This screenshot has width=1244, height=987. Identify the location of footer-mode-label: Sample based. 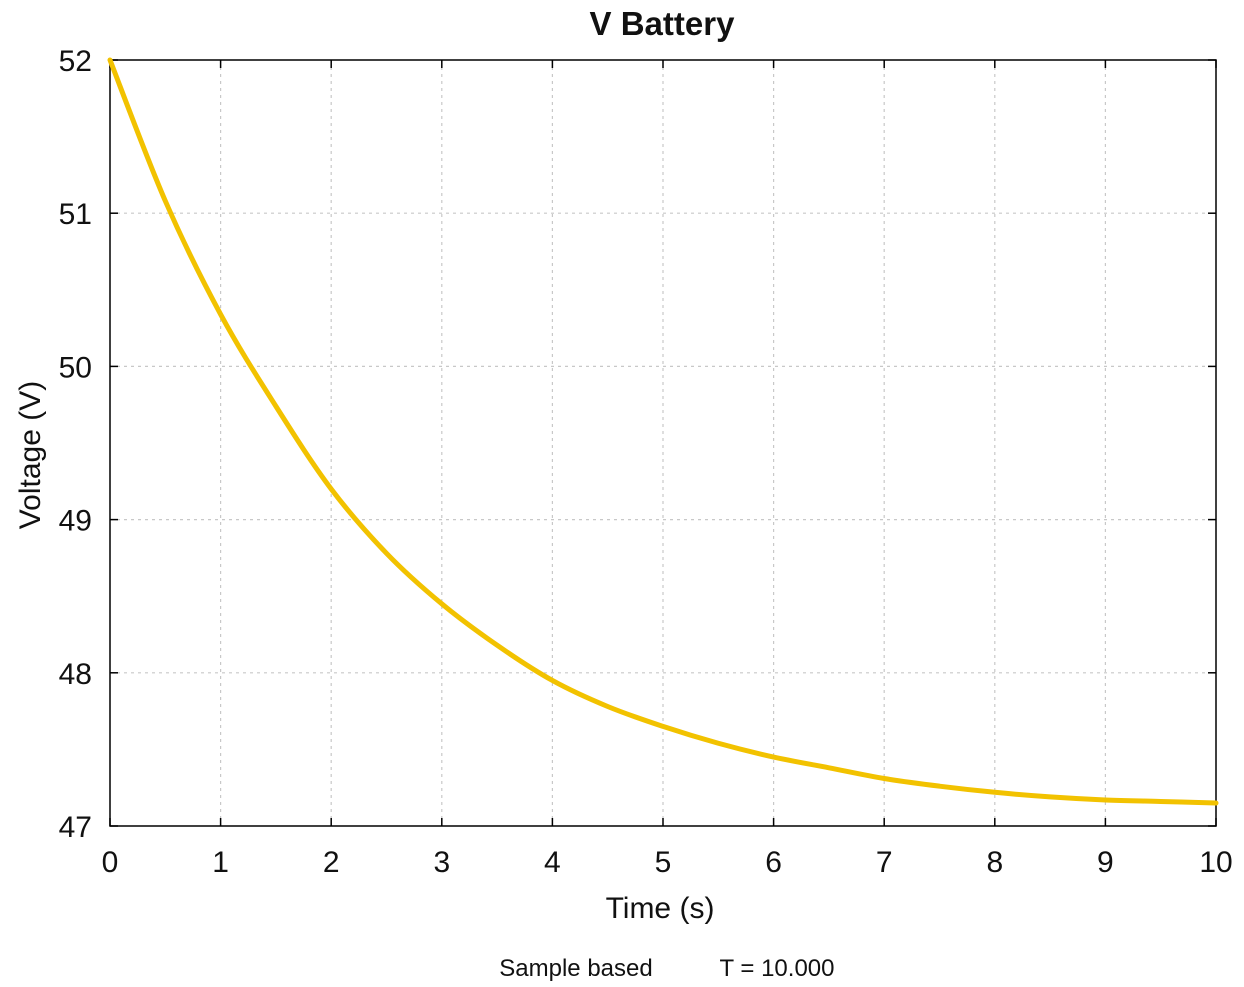
(575, 968).